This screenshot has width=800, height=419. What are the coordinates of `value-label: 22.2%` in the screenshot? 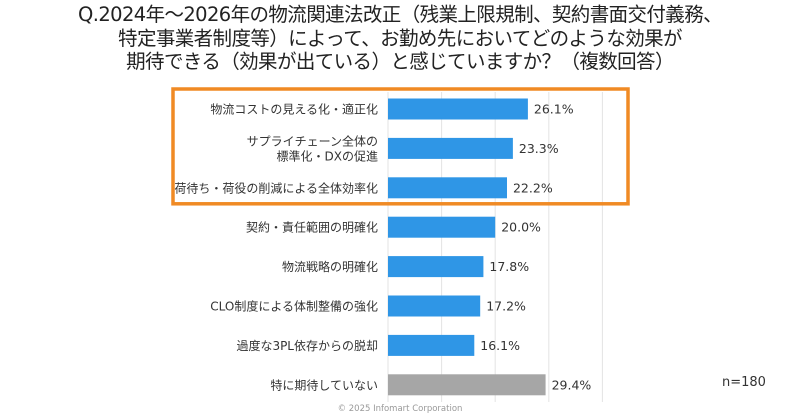 It's located at (533, 187).